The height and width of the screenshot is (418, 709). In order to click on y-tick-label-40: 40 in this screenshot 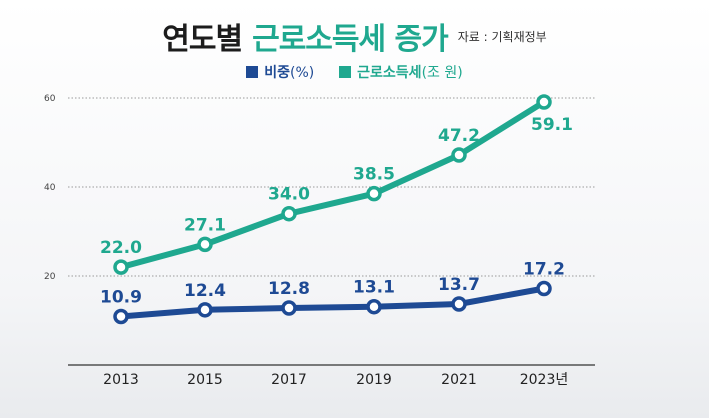, I will do `click(50, 188)`.